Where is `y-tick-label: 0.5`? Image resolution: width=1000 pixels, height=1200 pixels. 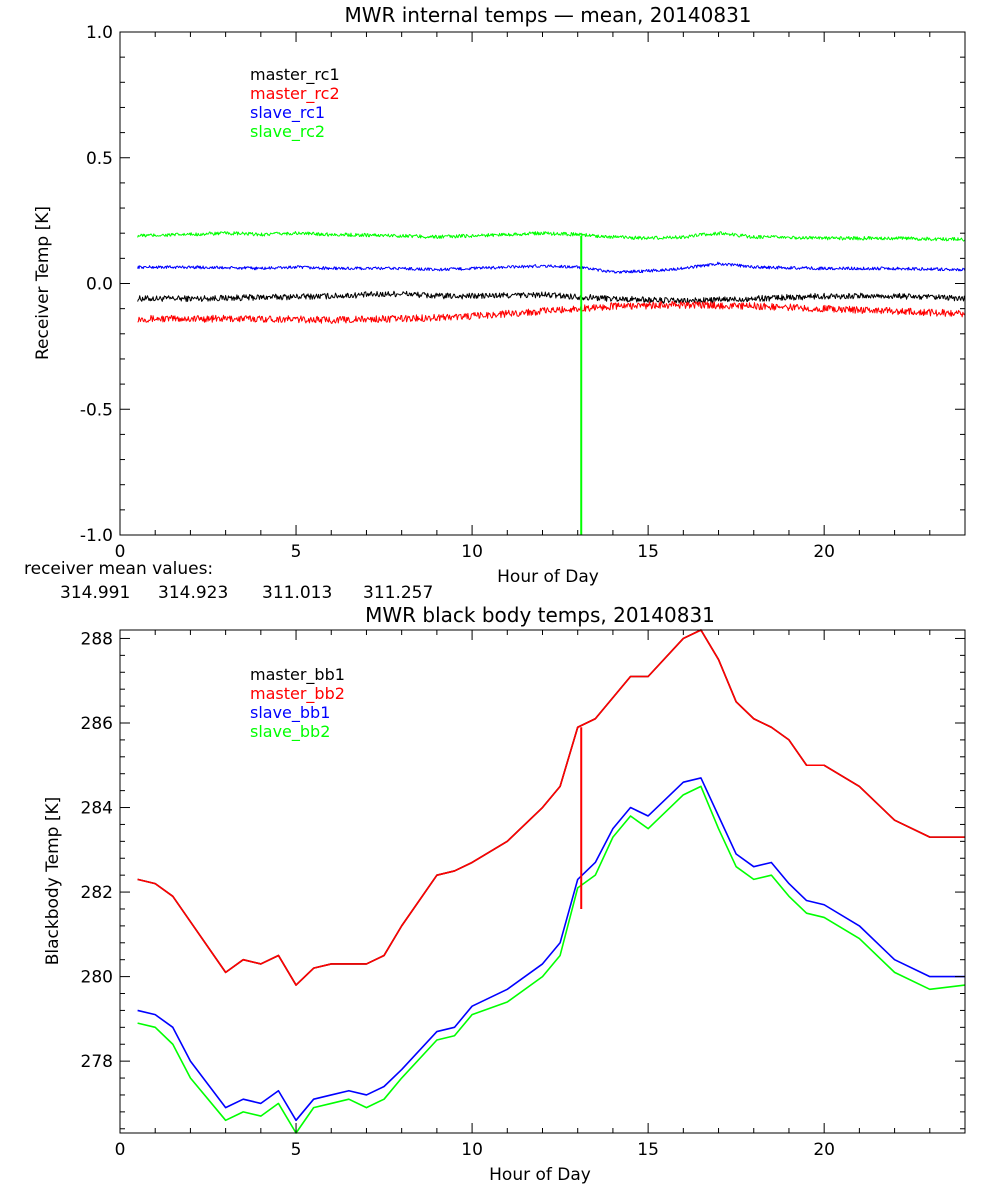
y-tick-label: 0.5 is located at coordinates (99, 159).